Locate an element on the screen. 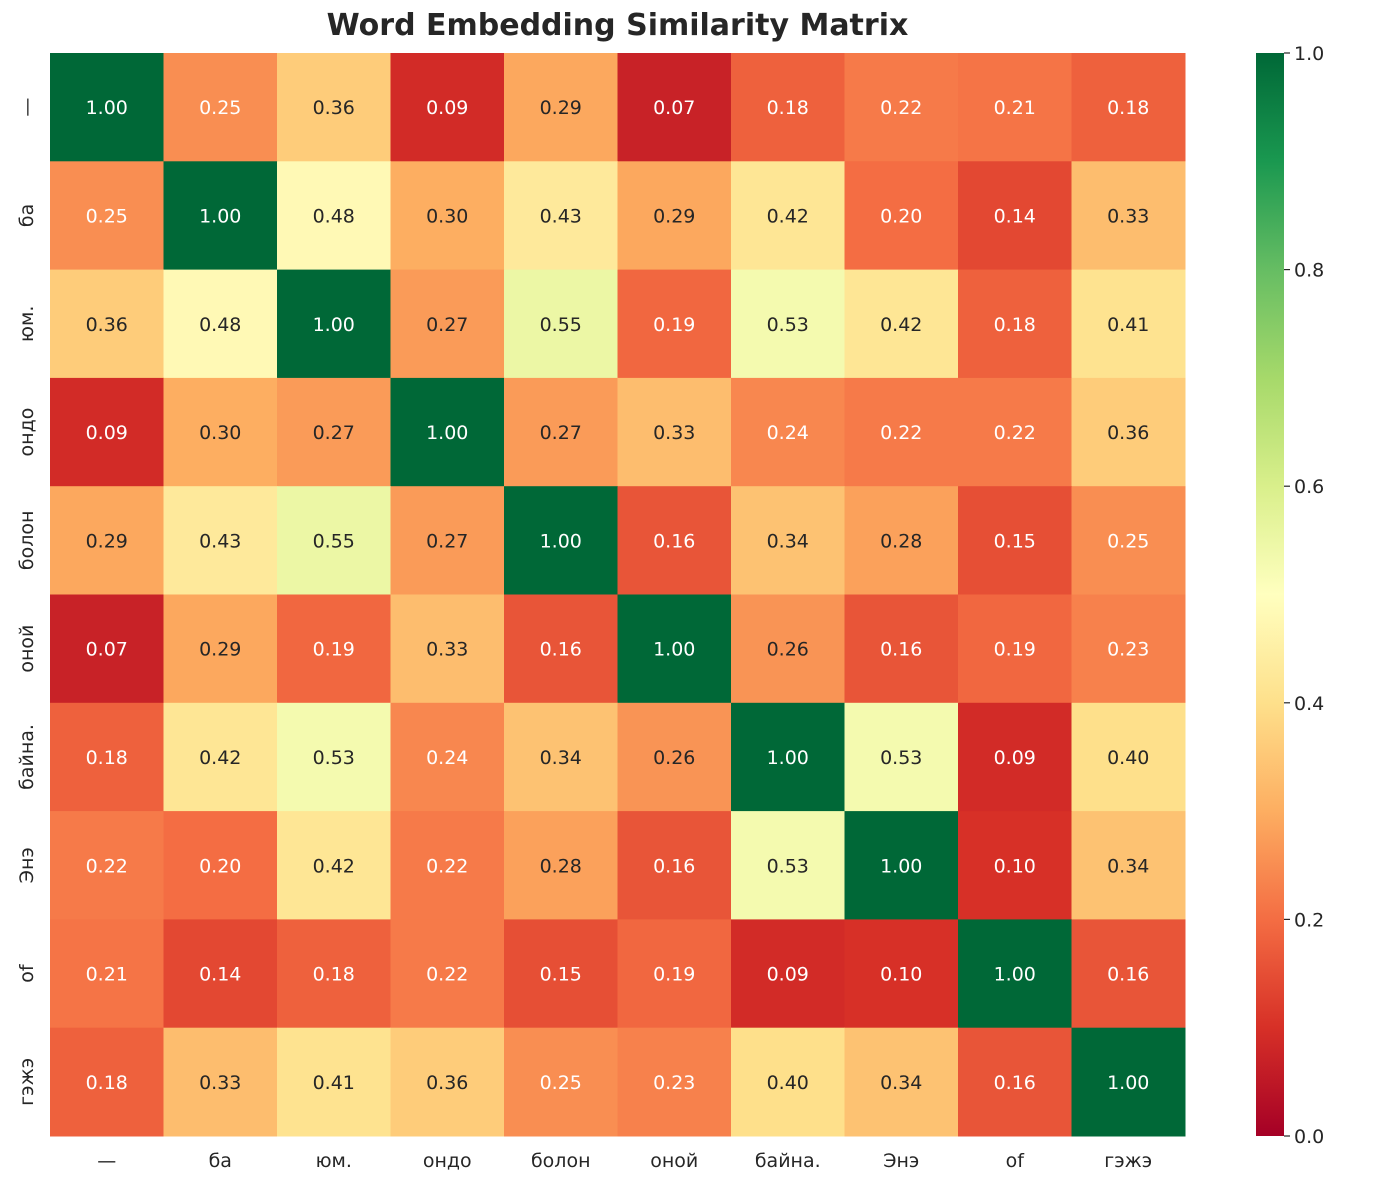 The image size is (1373, 1186). cell-value-label: 0.43 is located at coordinates (220, 541).